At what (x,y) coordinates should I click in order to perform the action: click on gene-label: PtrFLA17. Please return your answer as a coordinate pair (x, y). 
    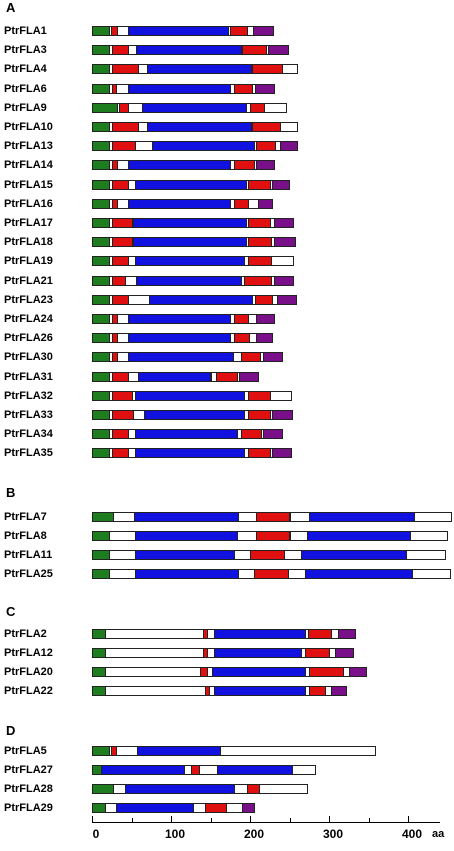
    Looking at the image, I should click on (28, 223).